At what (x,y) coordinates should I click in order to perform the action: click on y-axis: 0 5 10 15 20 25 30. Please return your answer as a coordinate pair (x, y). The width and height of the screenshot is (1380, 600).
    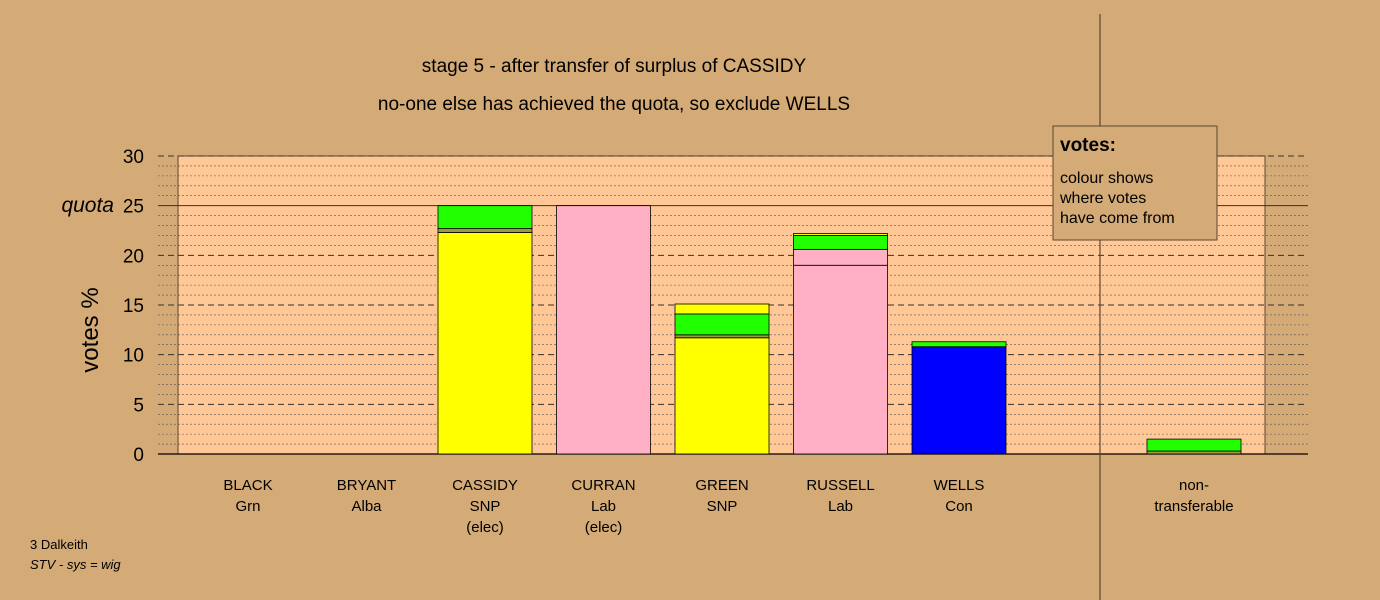
    Looking at the image, I should click on (133, 306).